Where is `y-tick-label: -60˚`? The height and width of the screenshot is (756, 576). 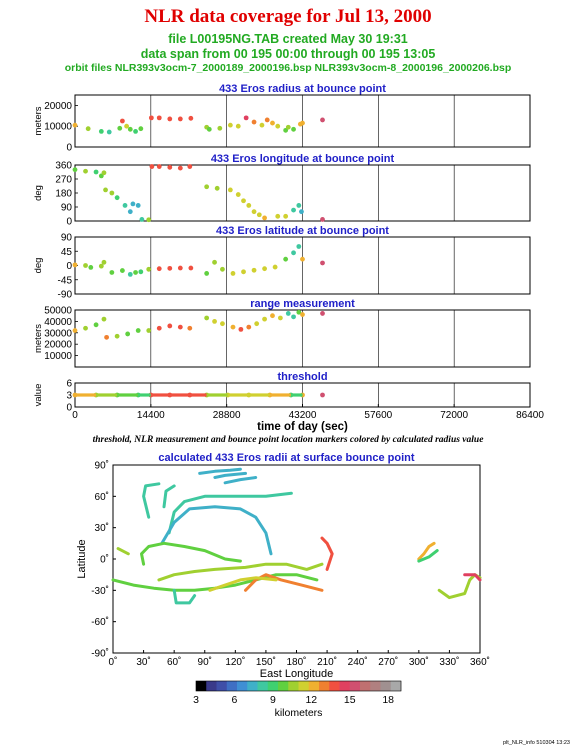
y-tick-label: -60˚ is located at coordinates (100, 622).